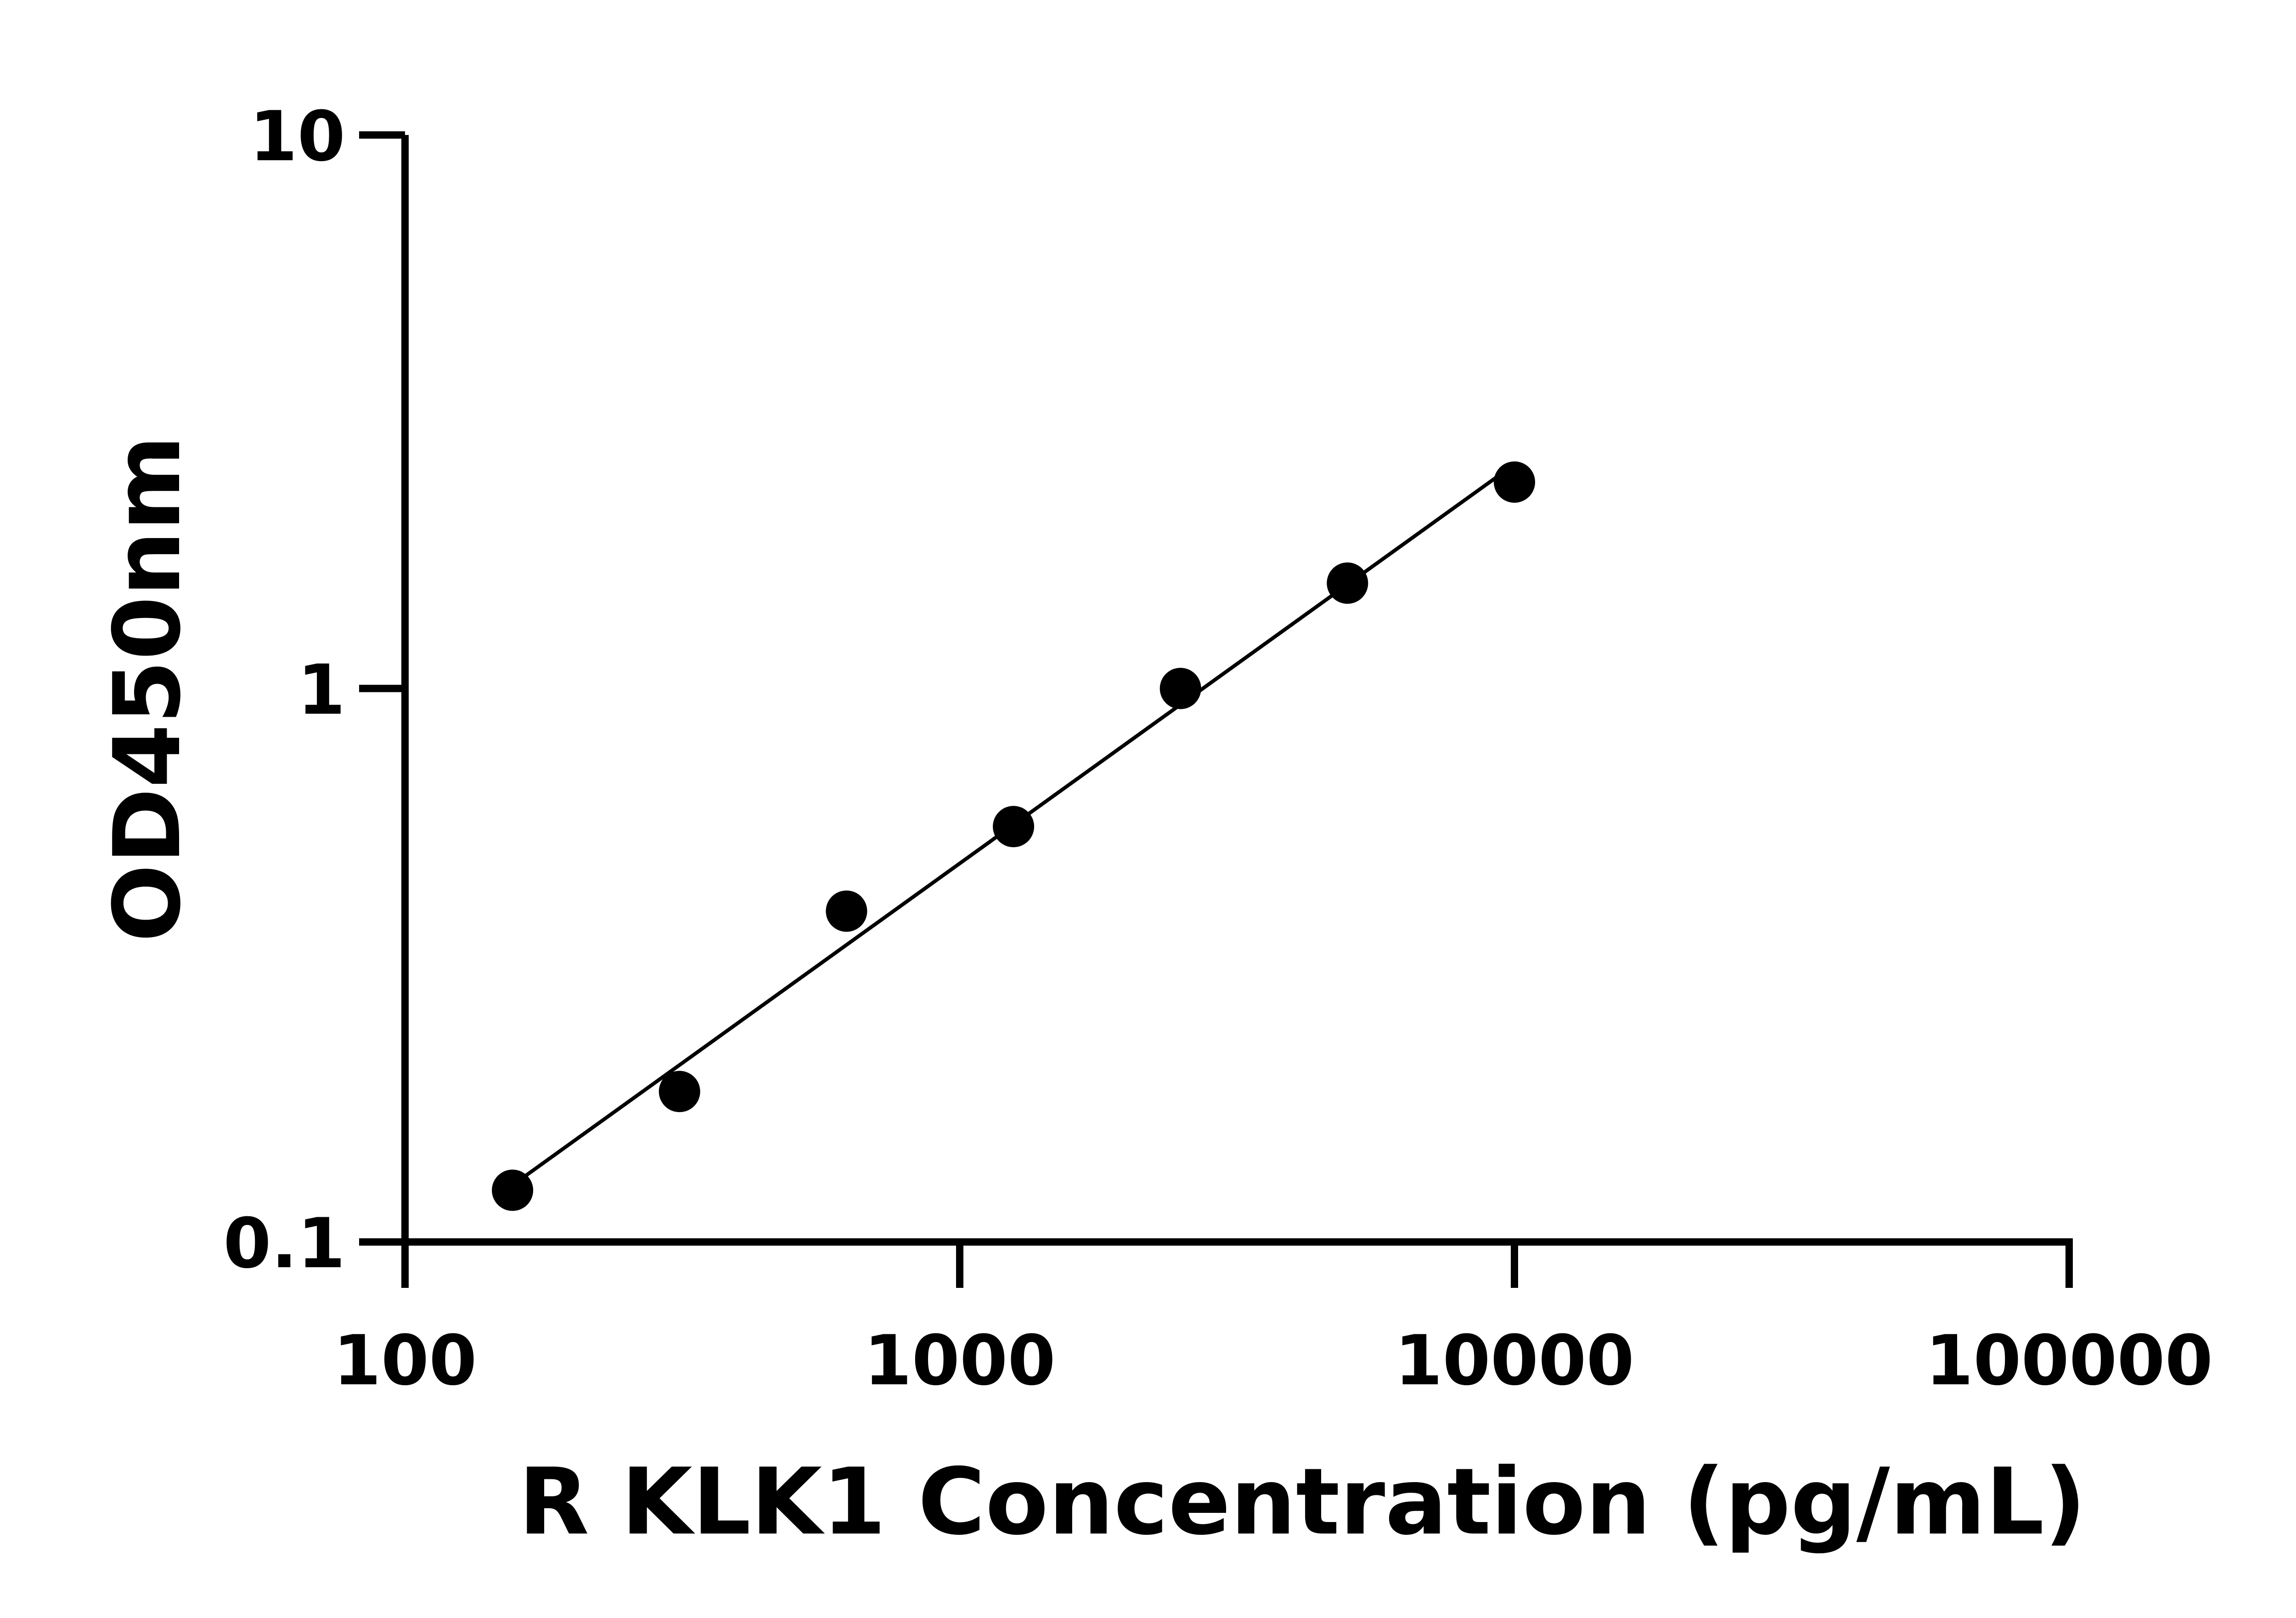  What do you see at coordinates (284, 1244) in the screenshot?
I see `y-tick-label: 0.1` at bounding box center [284, 1244].